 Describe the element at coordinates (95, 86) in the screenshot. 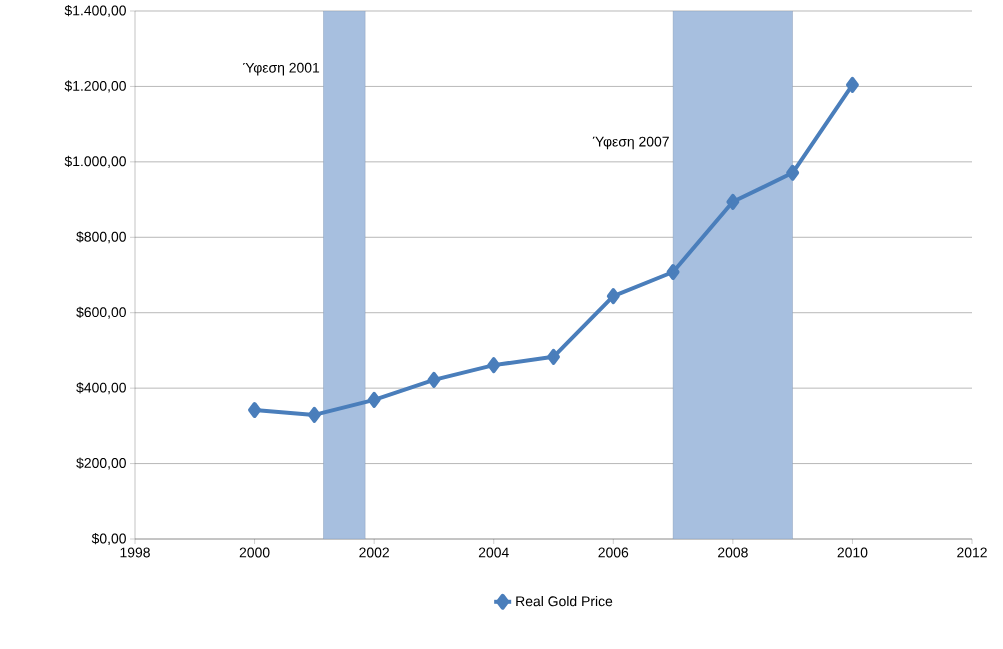

I see `y-tick-label: $1.200,00` at that location.